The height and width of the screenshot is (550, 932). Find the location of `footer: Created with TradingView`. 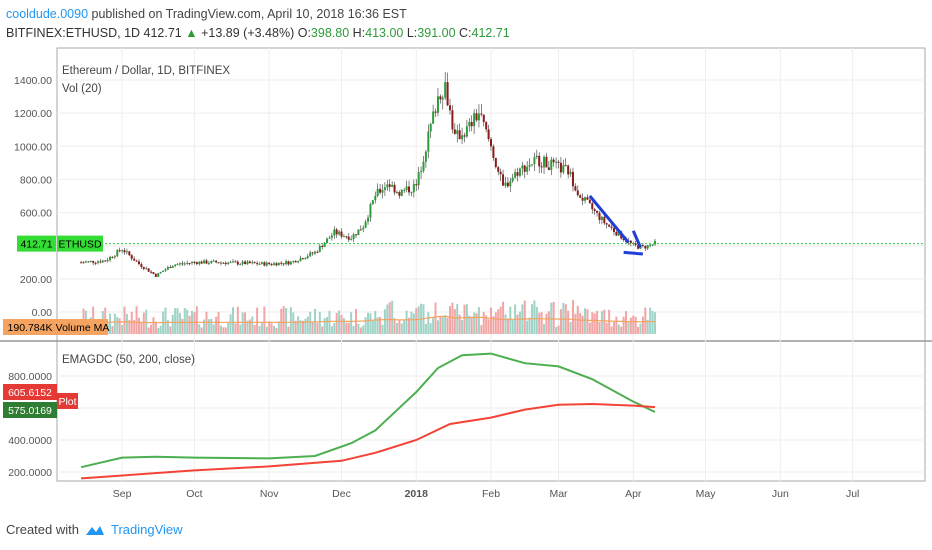

footer: Created with TradingView is located at coordinates (94, 529).